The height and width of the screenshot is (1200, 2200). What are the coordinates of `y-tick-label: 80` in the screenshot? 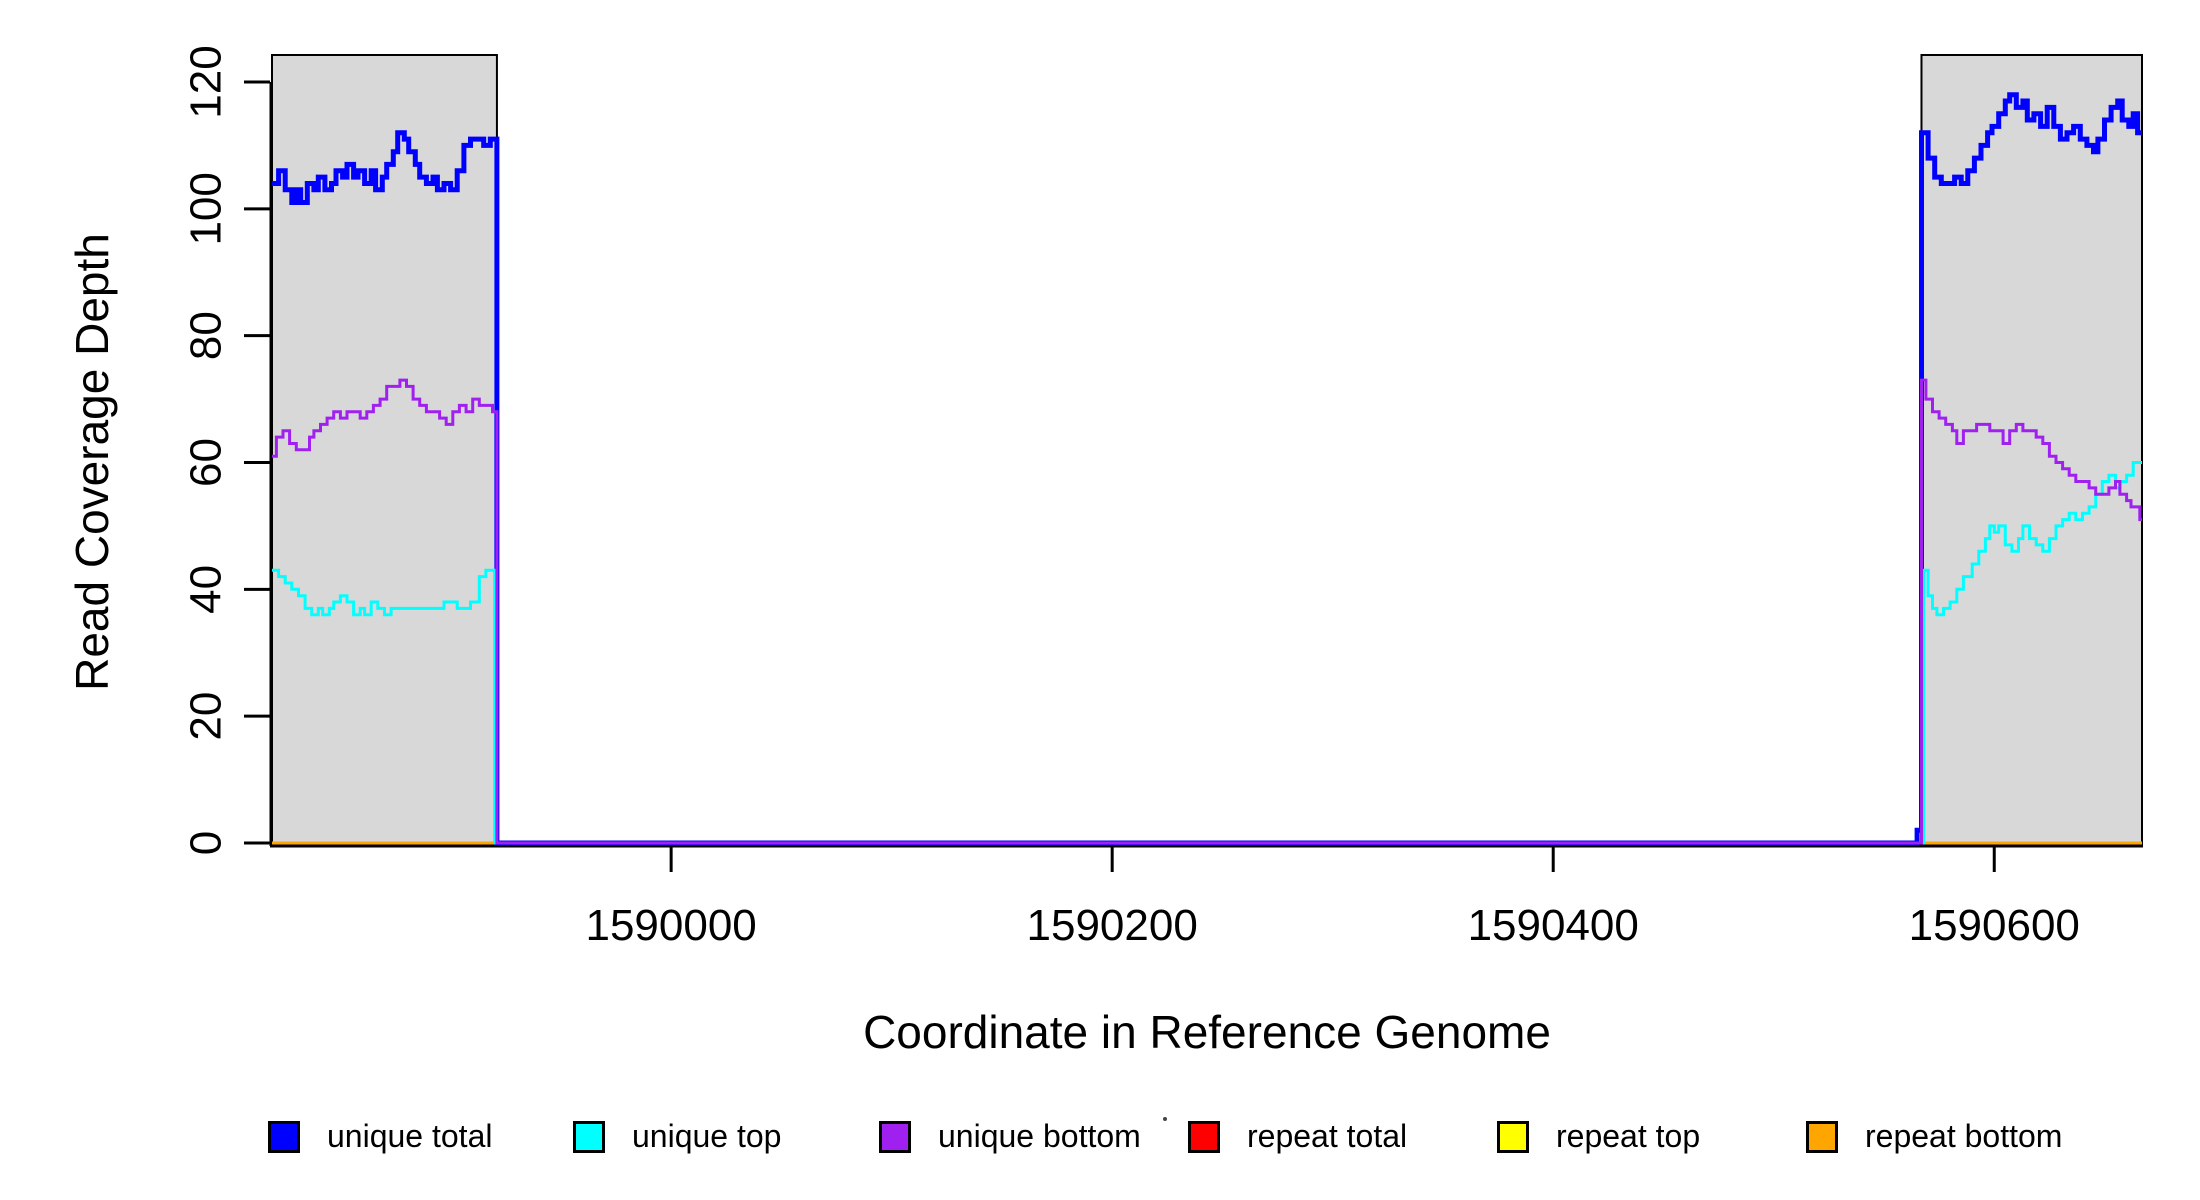 It's located at (205, 335).